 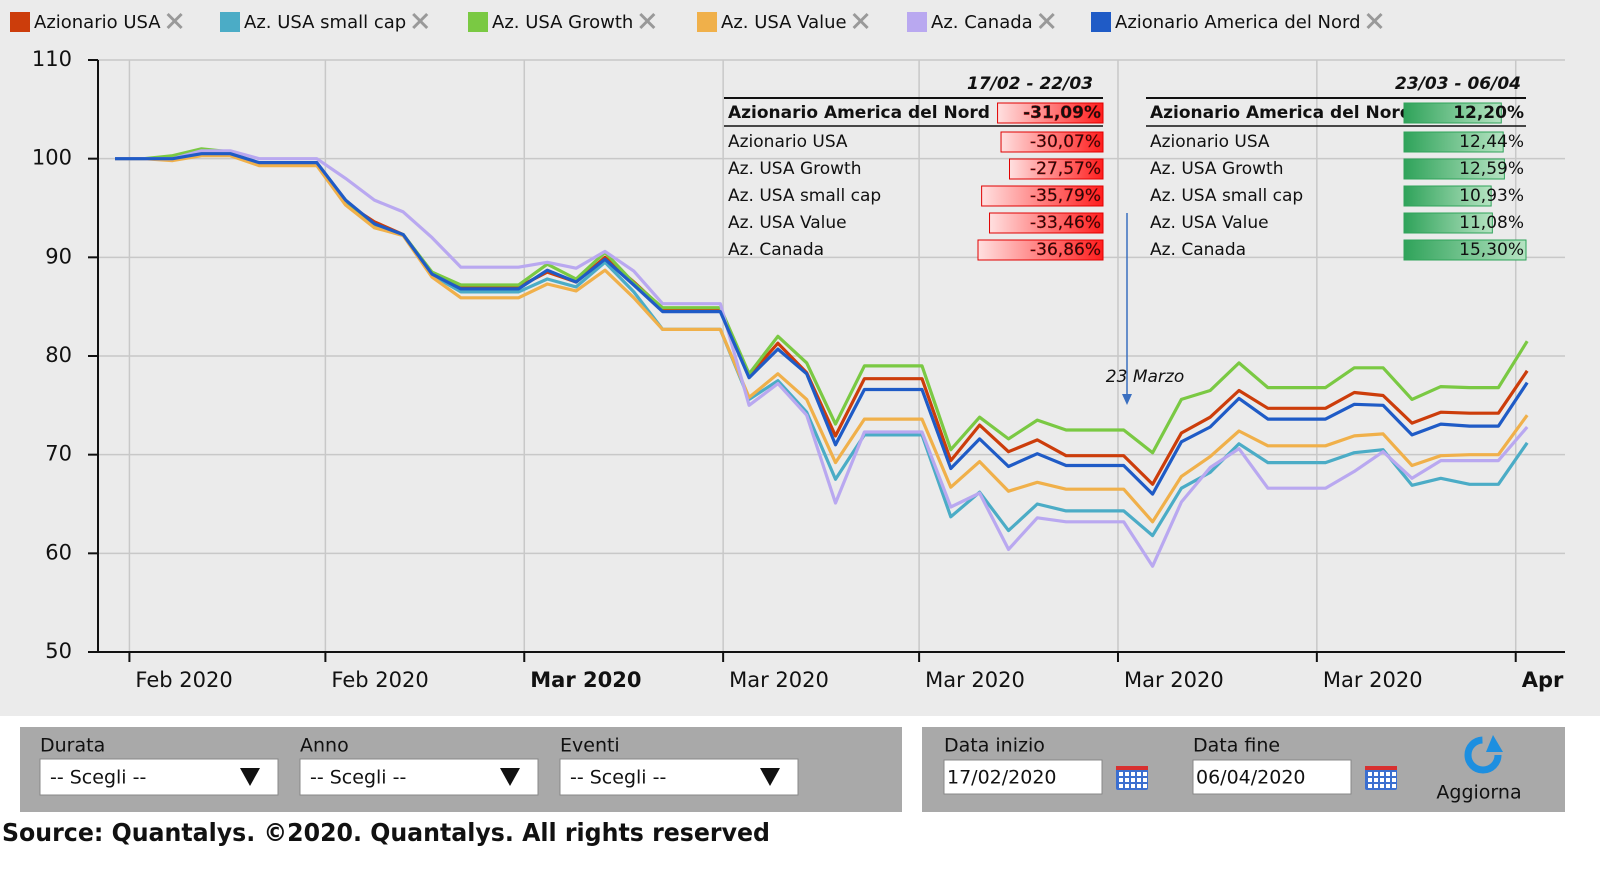 What do you see at coordinates (1381, 768) in the screenshot?
I see `calendar-top` at bounding box center [1381, 768].